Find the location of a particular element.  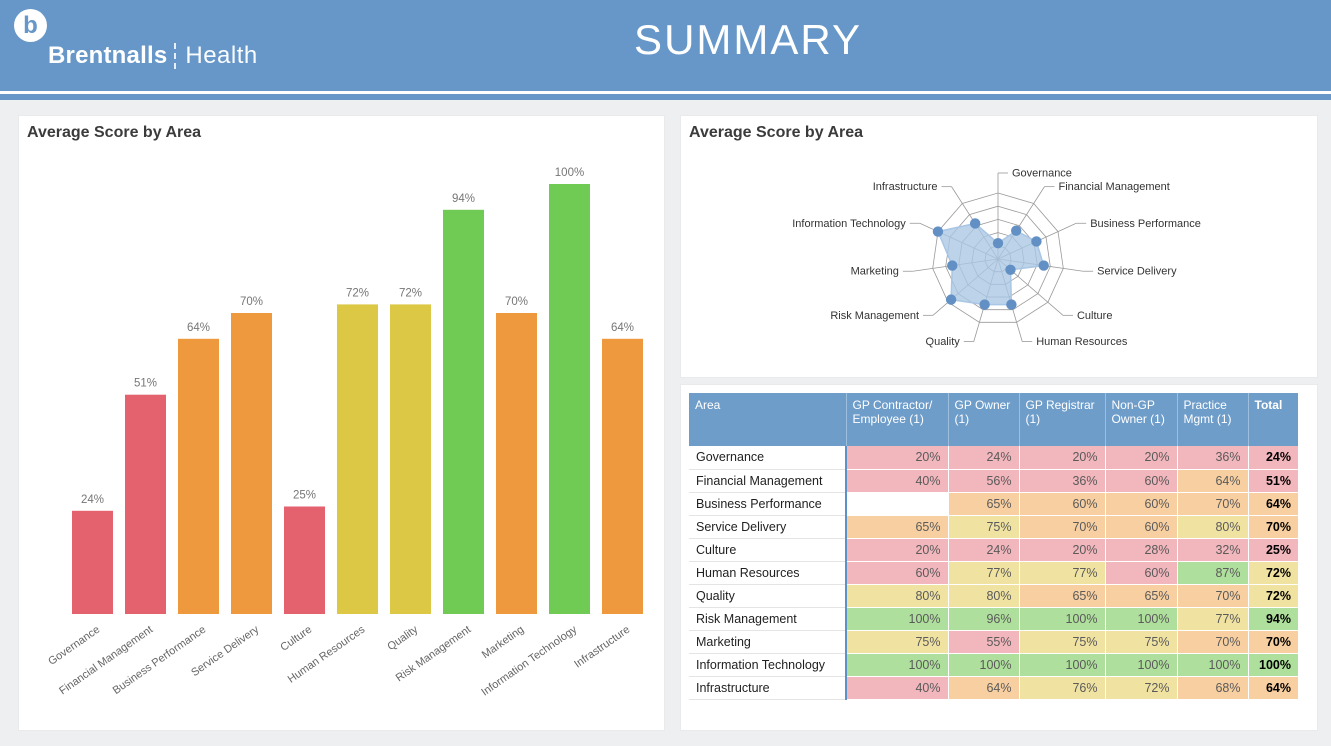

table-cell: 36% is located at coordinates (1062, 481).